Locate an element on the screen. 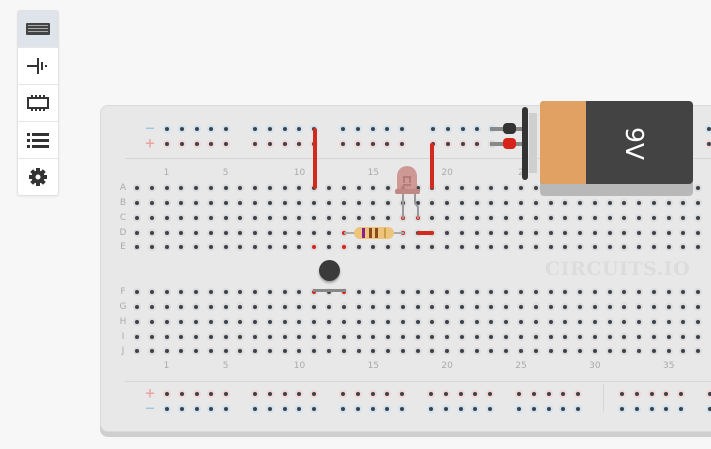  jumper-wire-short is located at coordinates (425, 233).